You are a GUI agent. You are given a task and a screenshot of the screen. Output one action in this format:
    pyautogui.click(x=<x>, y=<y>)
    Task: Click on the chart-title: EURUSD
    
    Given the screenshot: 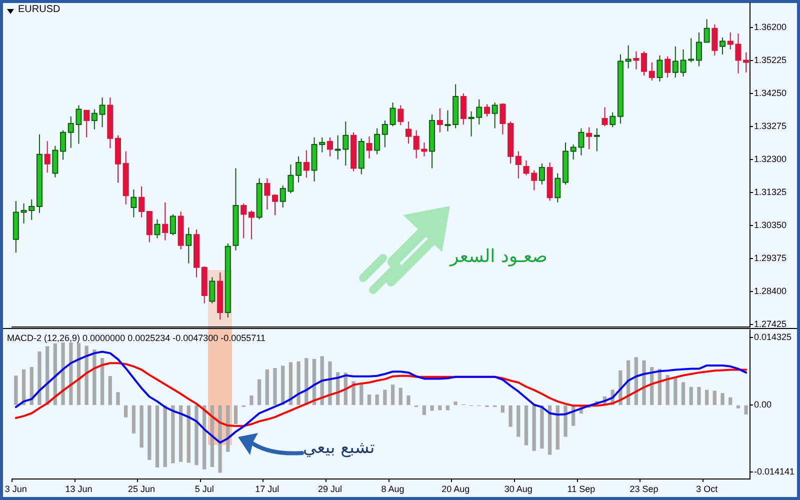 What is the action you would take?
    pyautogui.click(x=39, y=10)
    